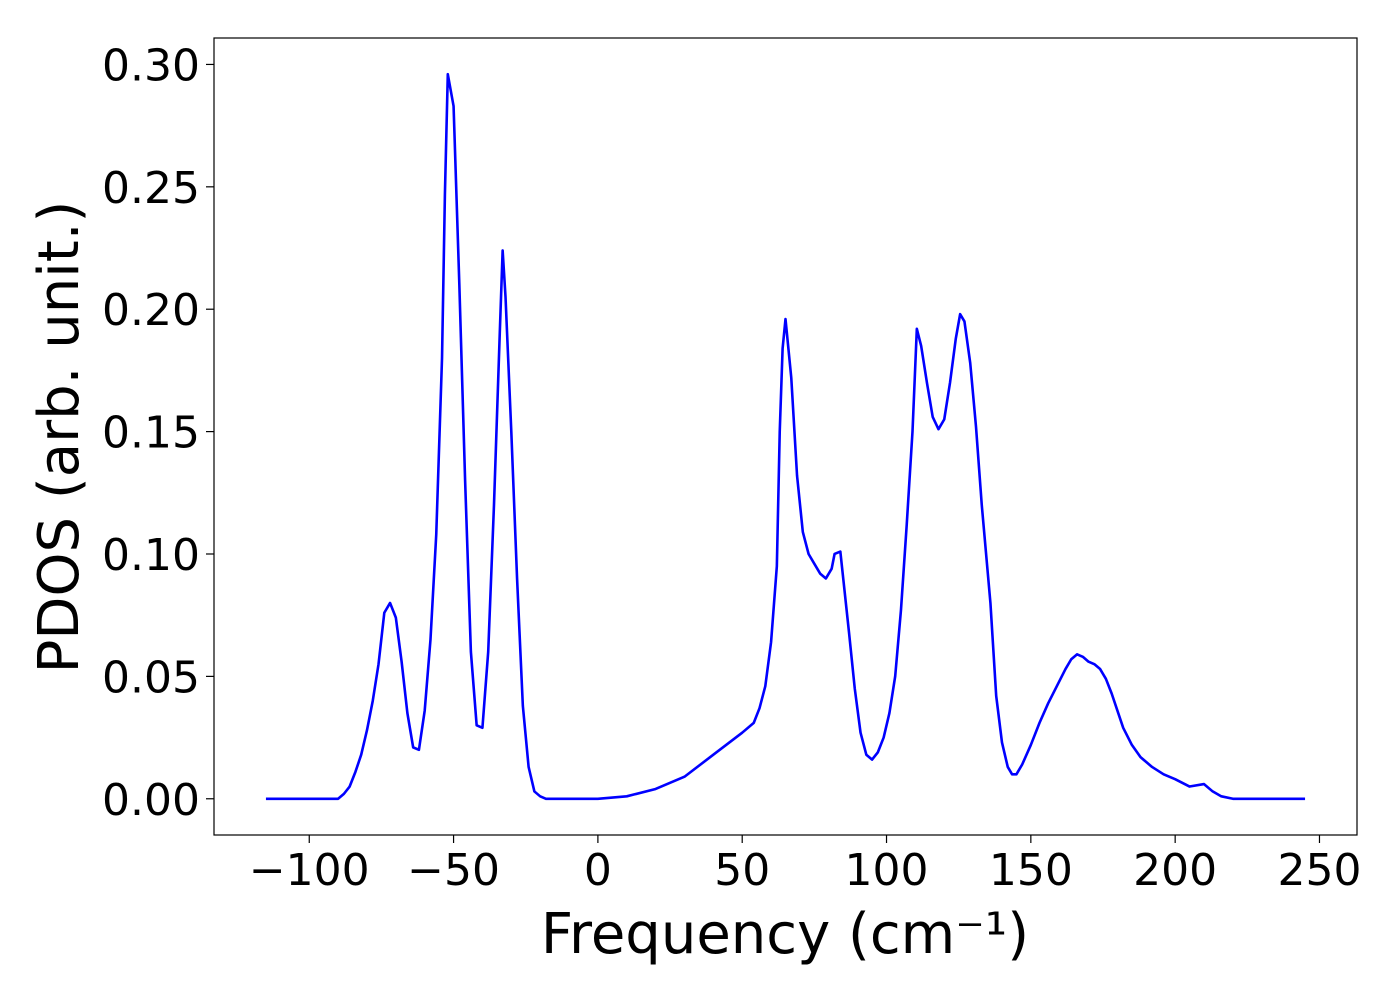 The height and width of the screenshot is (1000, 1400). What do you see at coordinates (151, 65) in the screenshot?
I see `y-tick-label: 0.30` at bounding box center [151, 65].